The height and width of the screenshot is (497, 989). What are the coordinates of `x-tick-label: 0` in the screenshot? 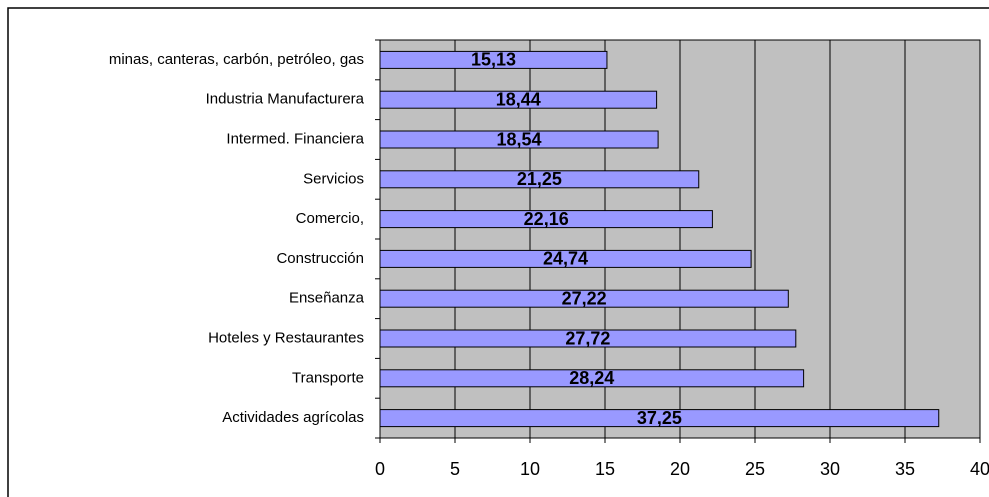 It's located at (380, 469).